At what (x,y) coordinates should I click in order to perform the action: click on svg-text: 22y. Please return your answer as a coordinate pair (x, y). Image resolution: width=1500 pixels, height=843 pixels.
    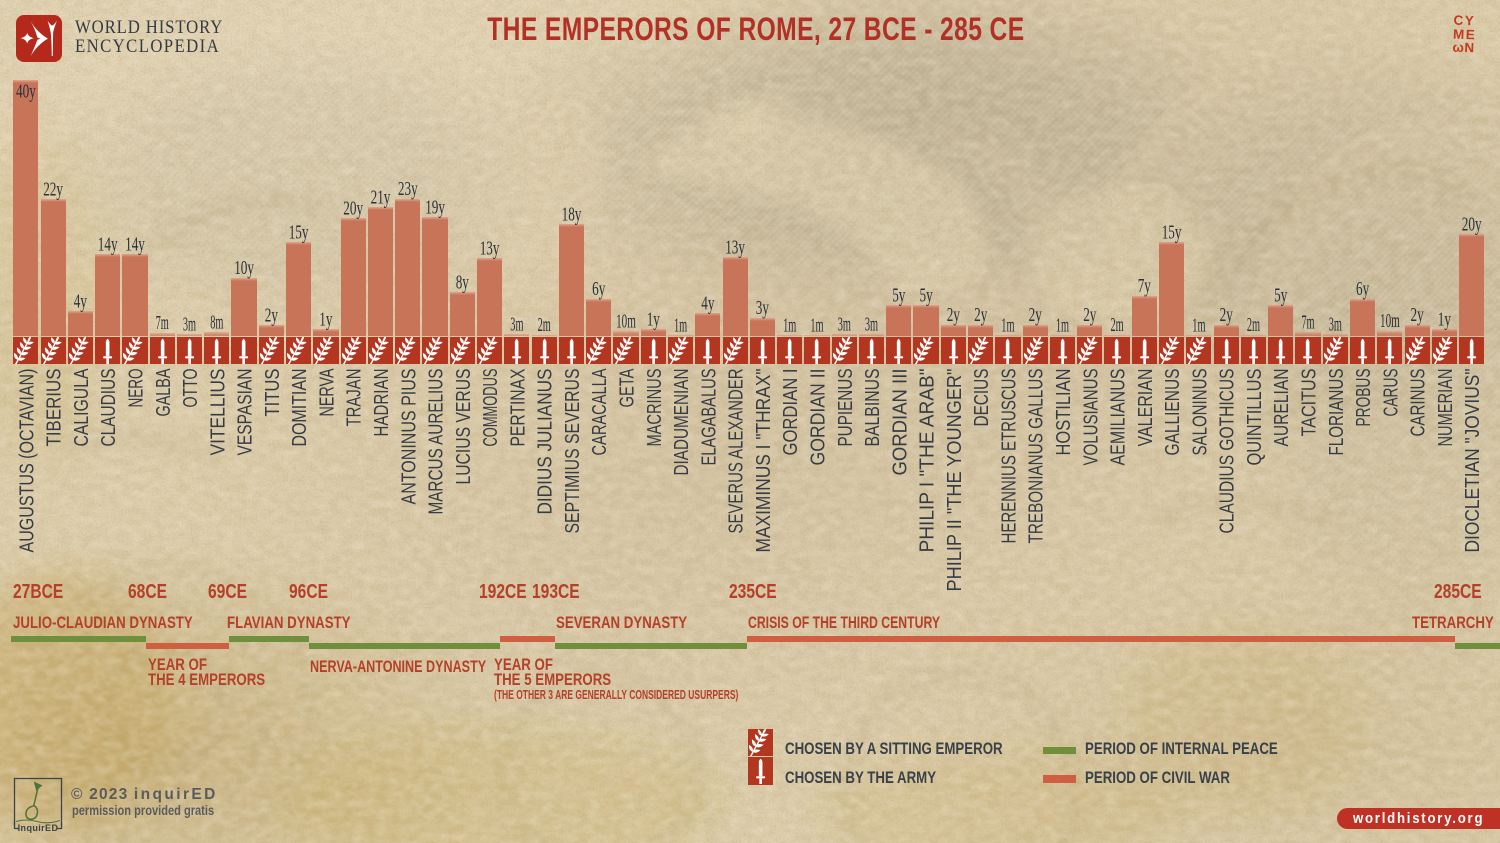
    Looking at the image, I should click on (53, 190).